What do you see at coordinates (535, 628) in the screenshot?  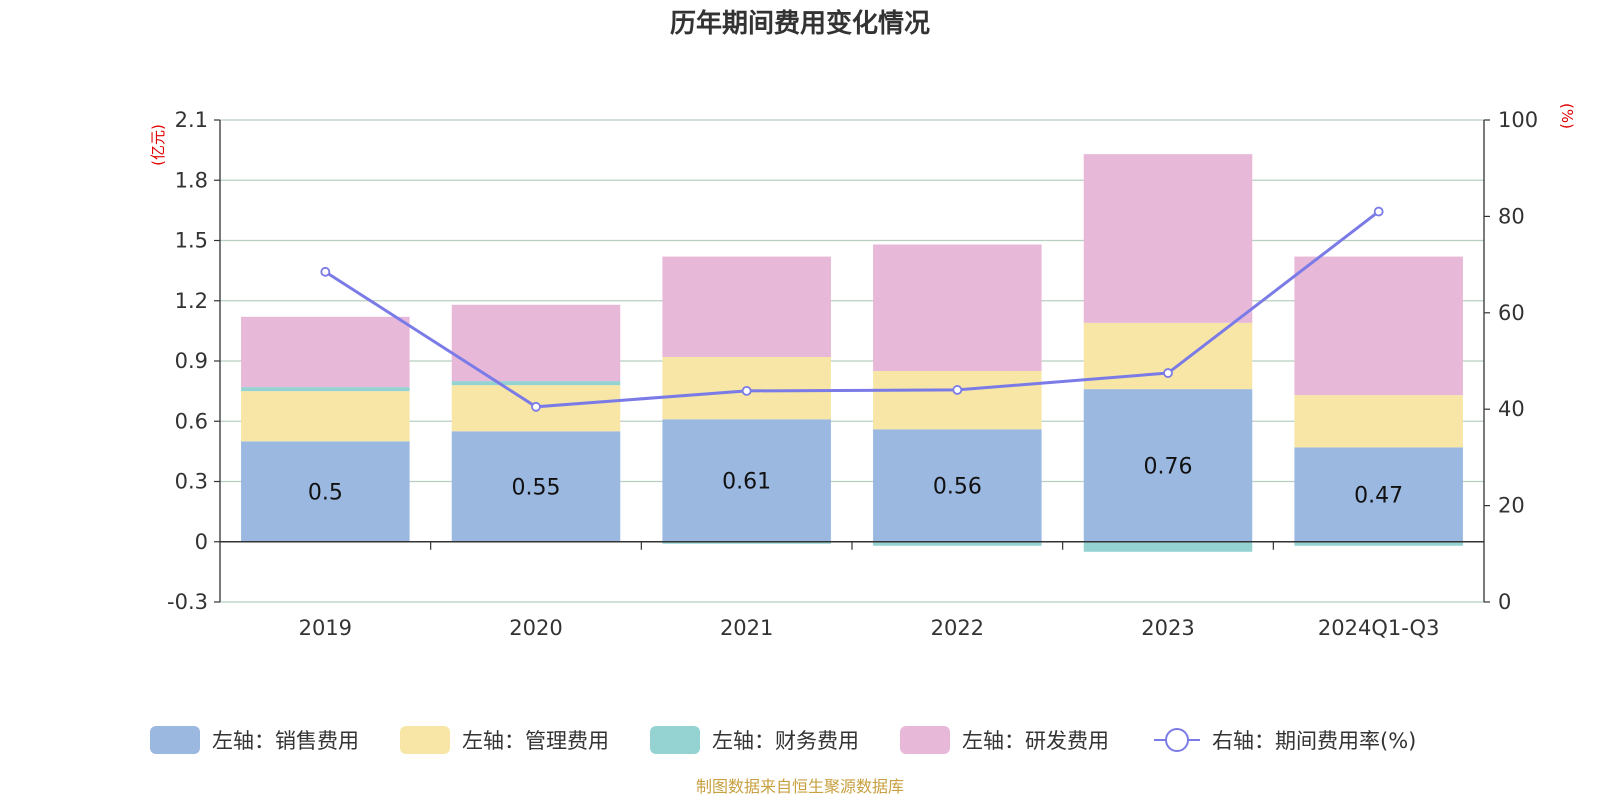 I see `category-label: 2020` at bounding box center [535, 628].